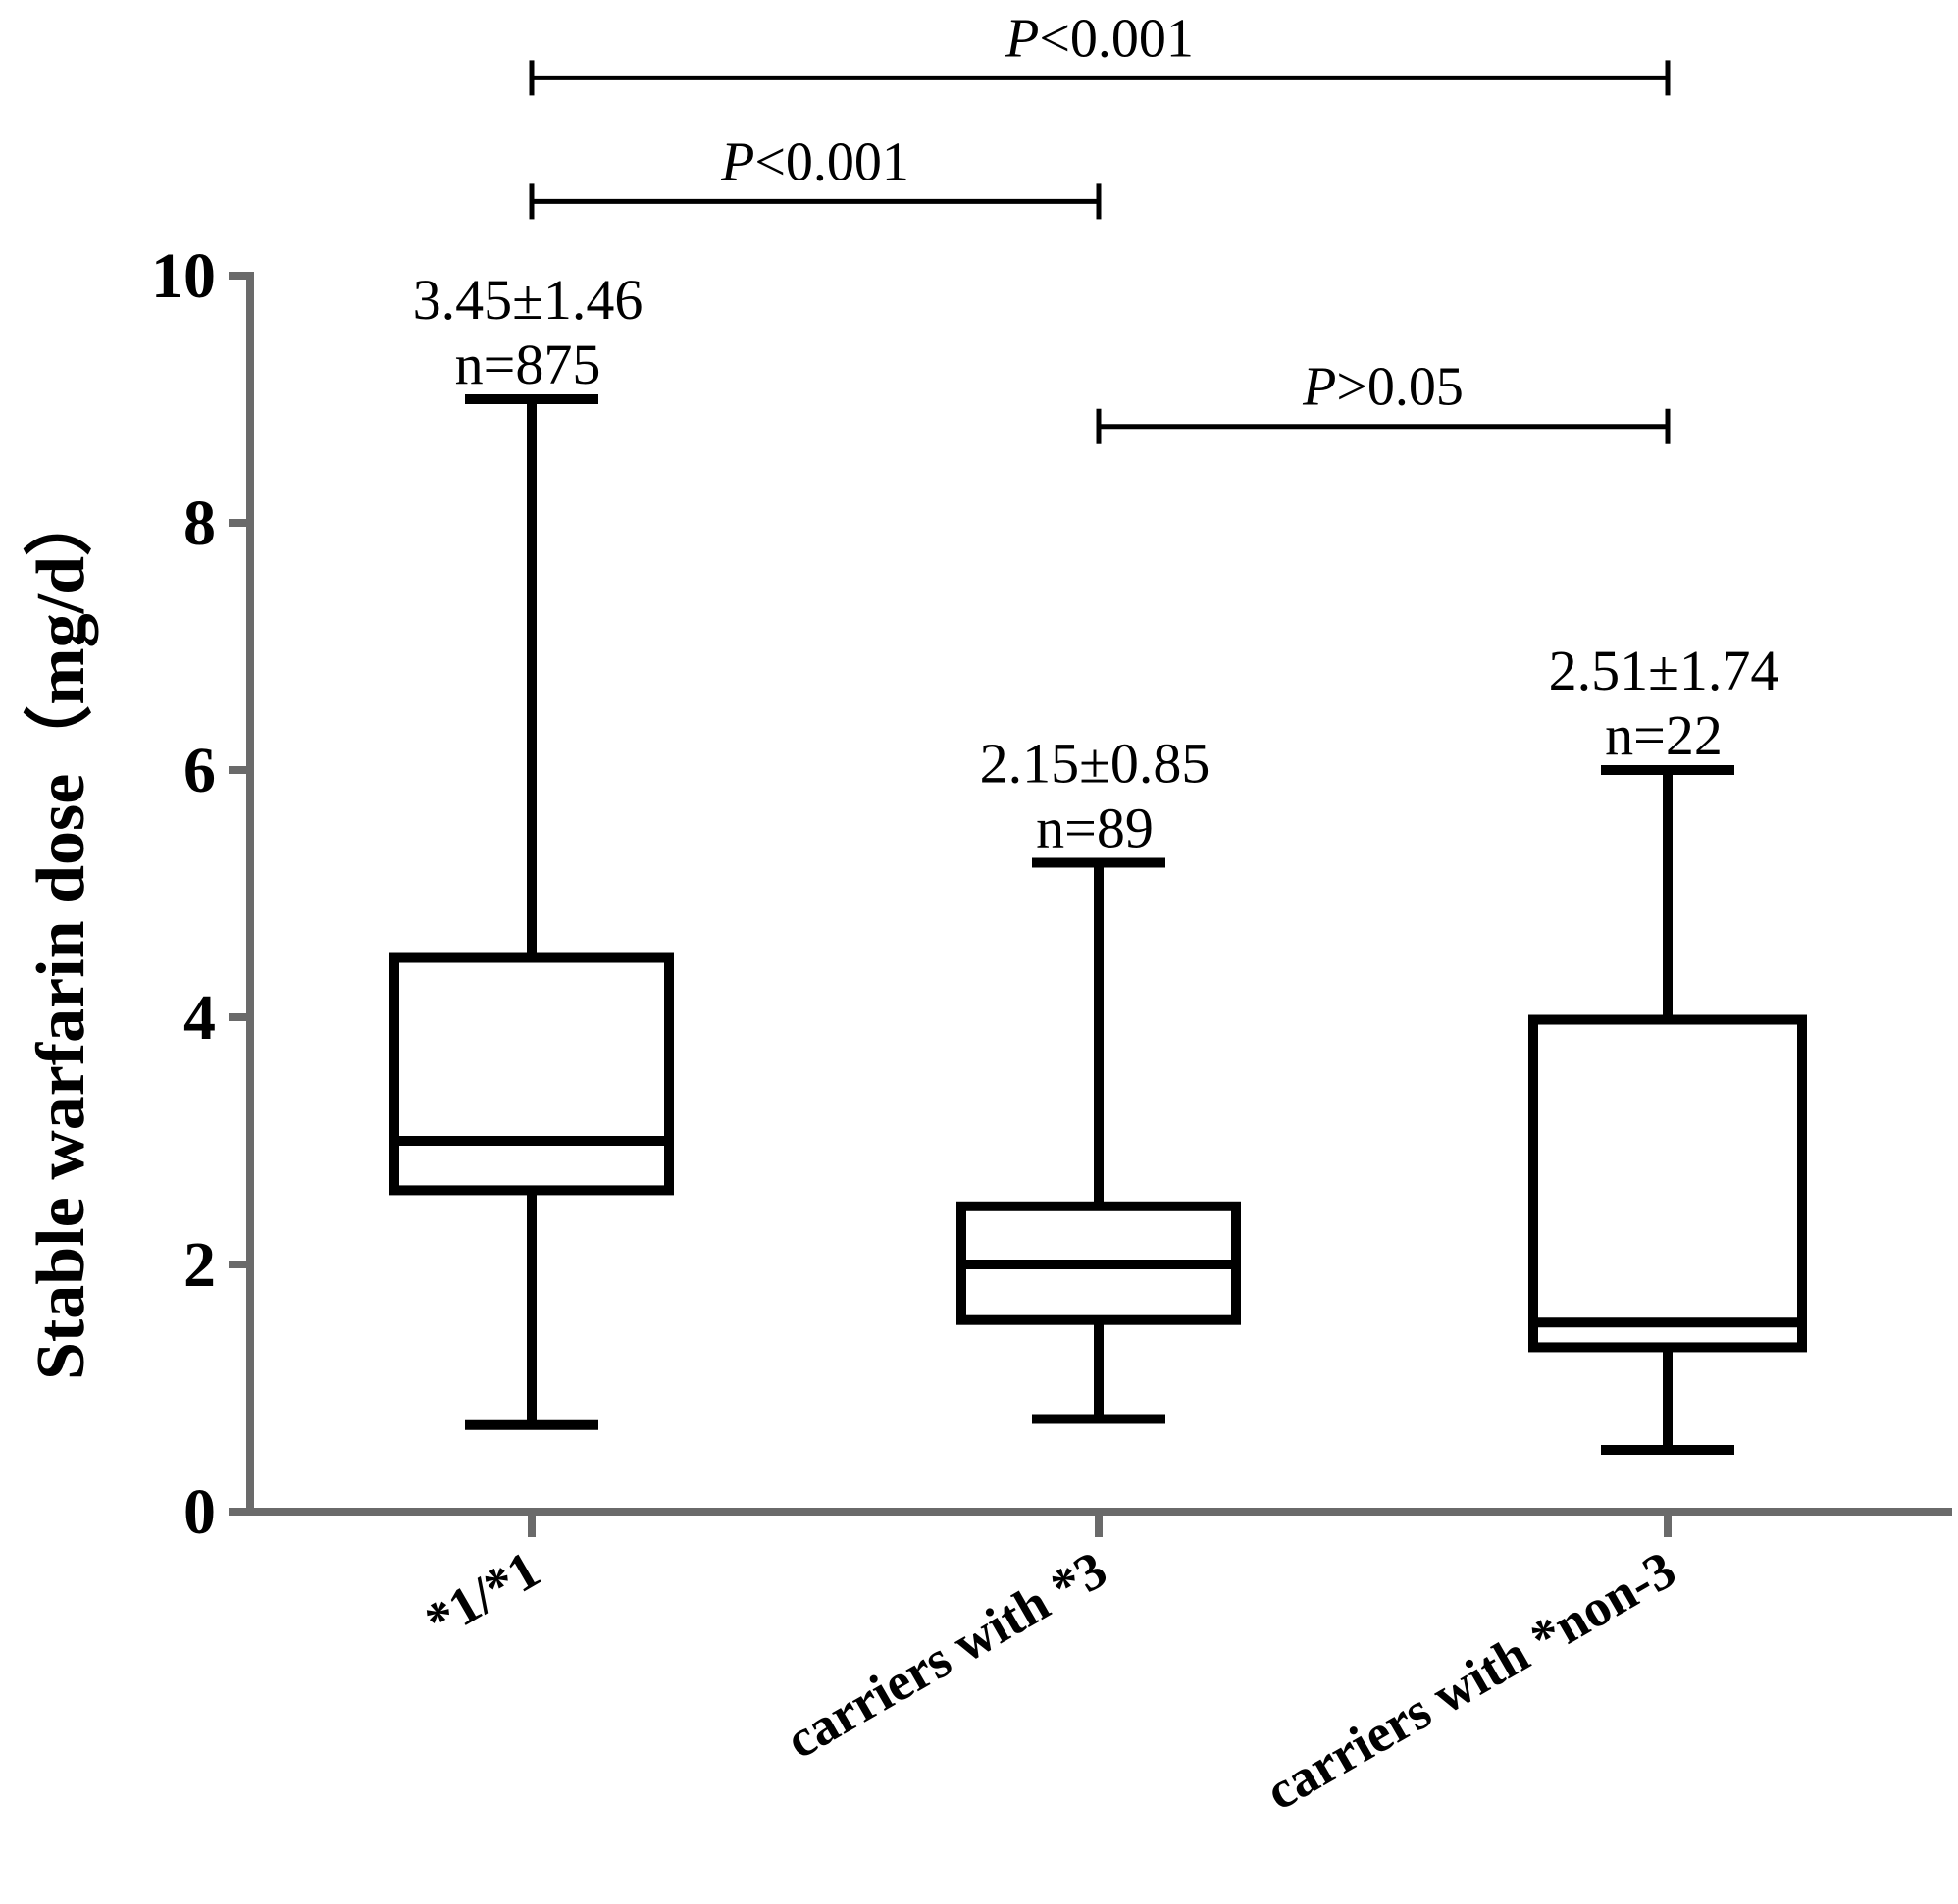 Image resolution: width=1958 pixels, height=1904 pixels. I want to click on y-tick-label-2: 2, so click(200, 1265).